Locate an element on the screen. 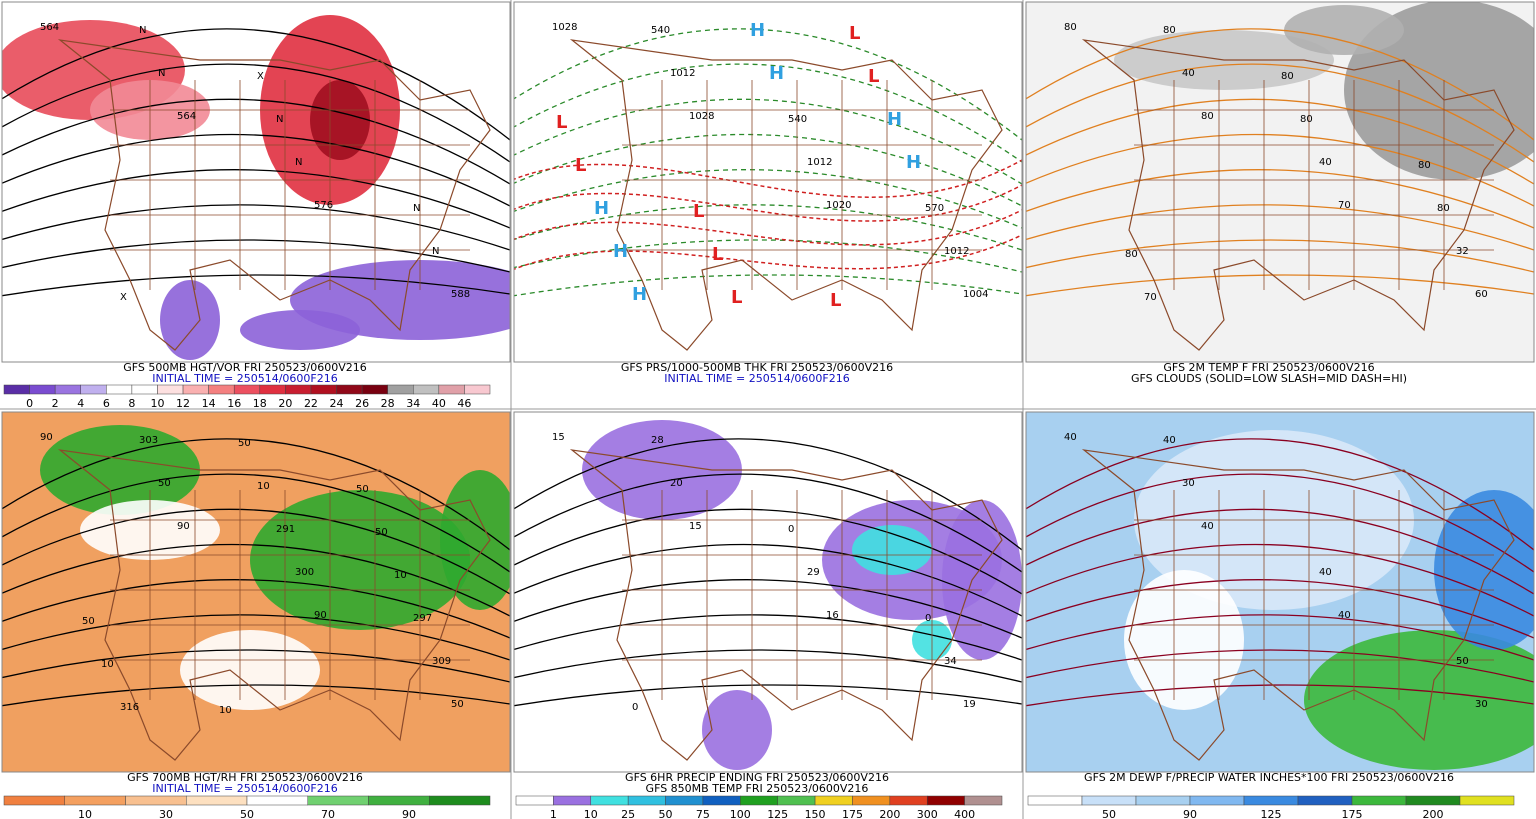 The image size is (1536, 819). map-label: 309 is located at coordinates (441, 661).